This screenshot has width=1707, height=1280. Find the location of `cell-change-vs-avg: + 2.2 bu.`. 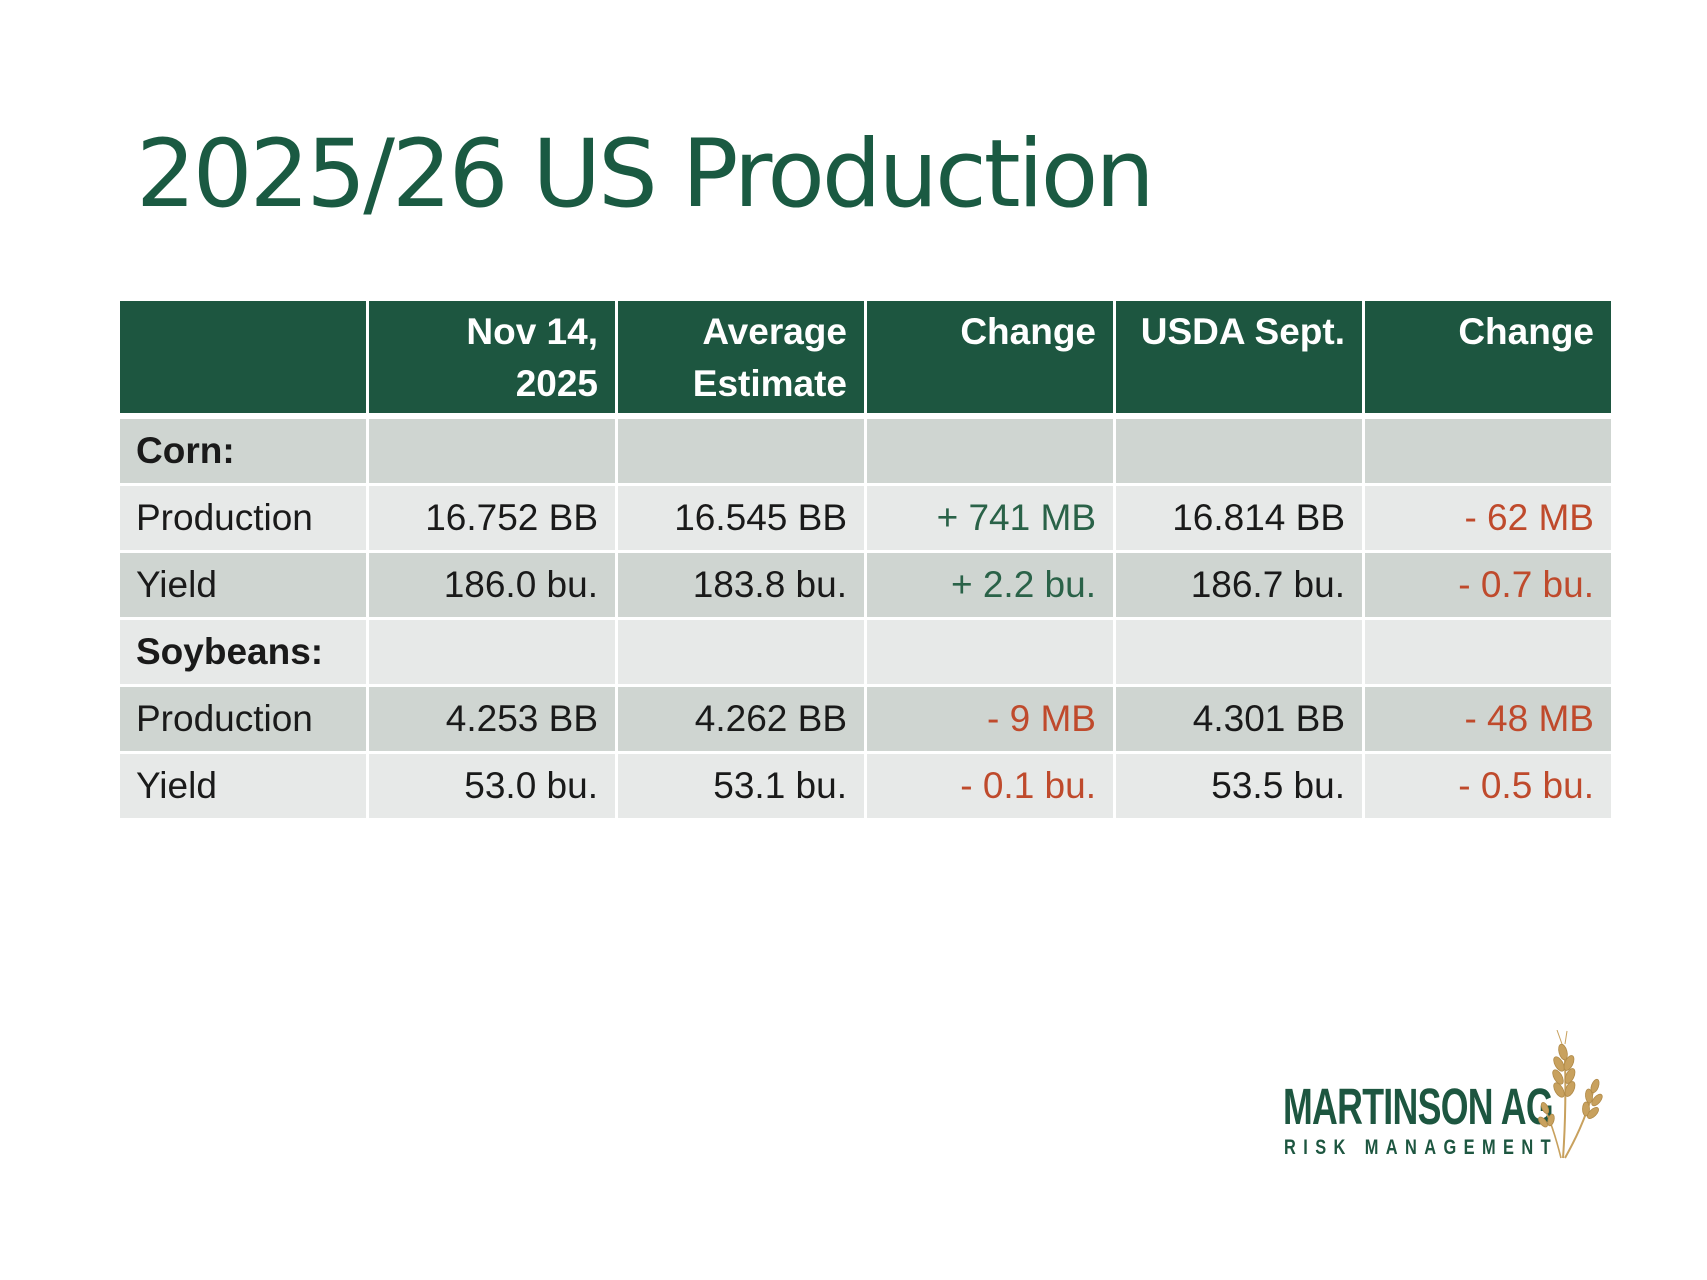

cell-change-vs-avg: + 2.2 bu. is located at coordinates (990, 585).